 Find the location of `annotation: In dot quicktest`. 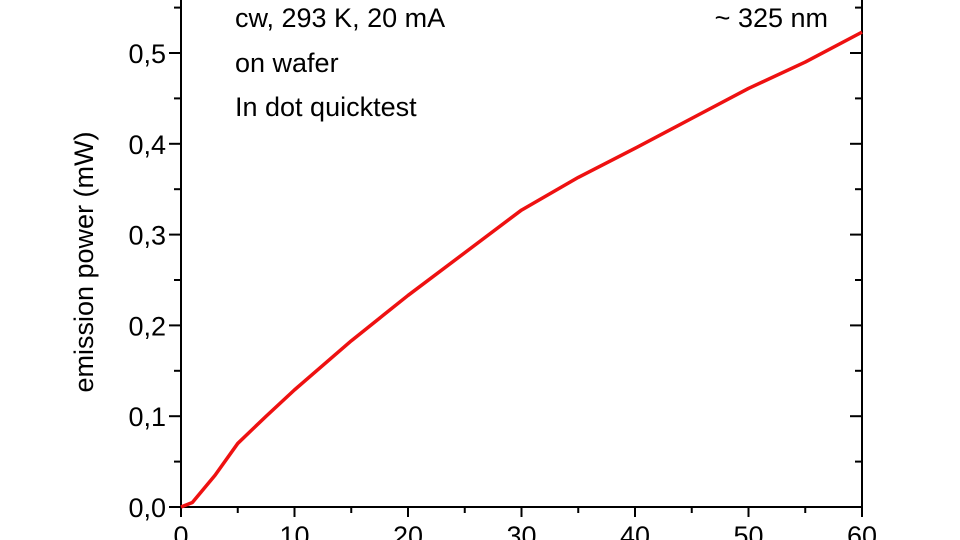

annotation: In dot quicktest is located at coordinates (326, 107).